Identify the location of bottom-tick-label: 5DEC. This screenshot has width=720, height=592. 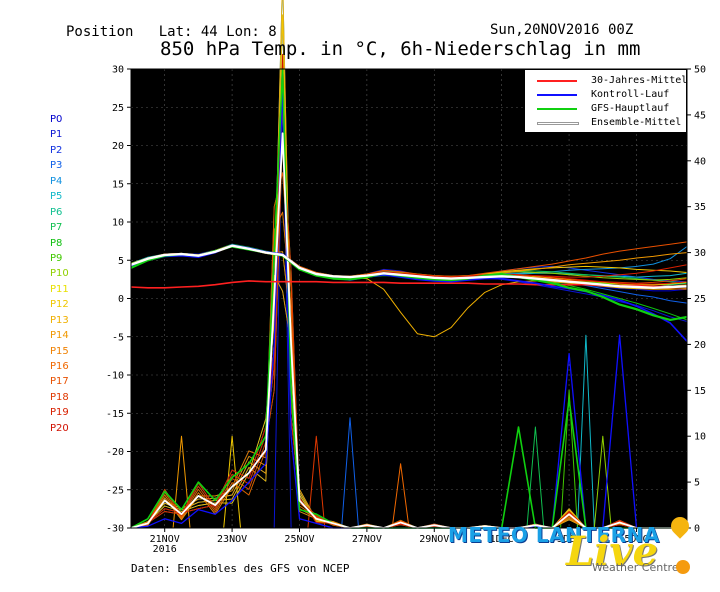
(636, 539).